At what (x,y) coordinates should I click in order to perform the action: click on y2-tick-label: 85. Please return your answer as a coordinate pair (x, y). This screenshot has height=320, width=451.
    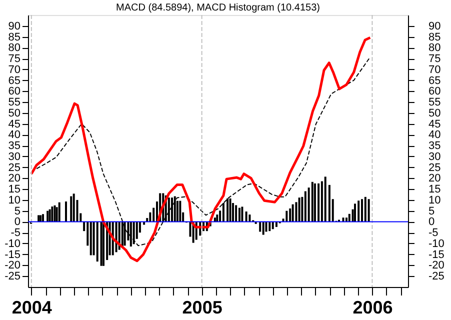
    Looking at the image, I should click on (434, 37).